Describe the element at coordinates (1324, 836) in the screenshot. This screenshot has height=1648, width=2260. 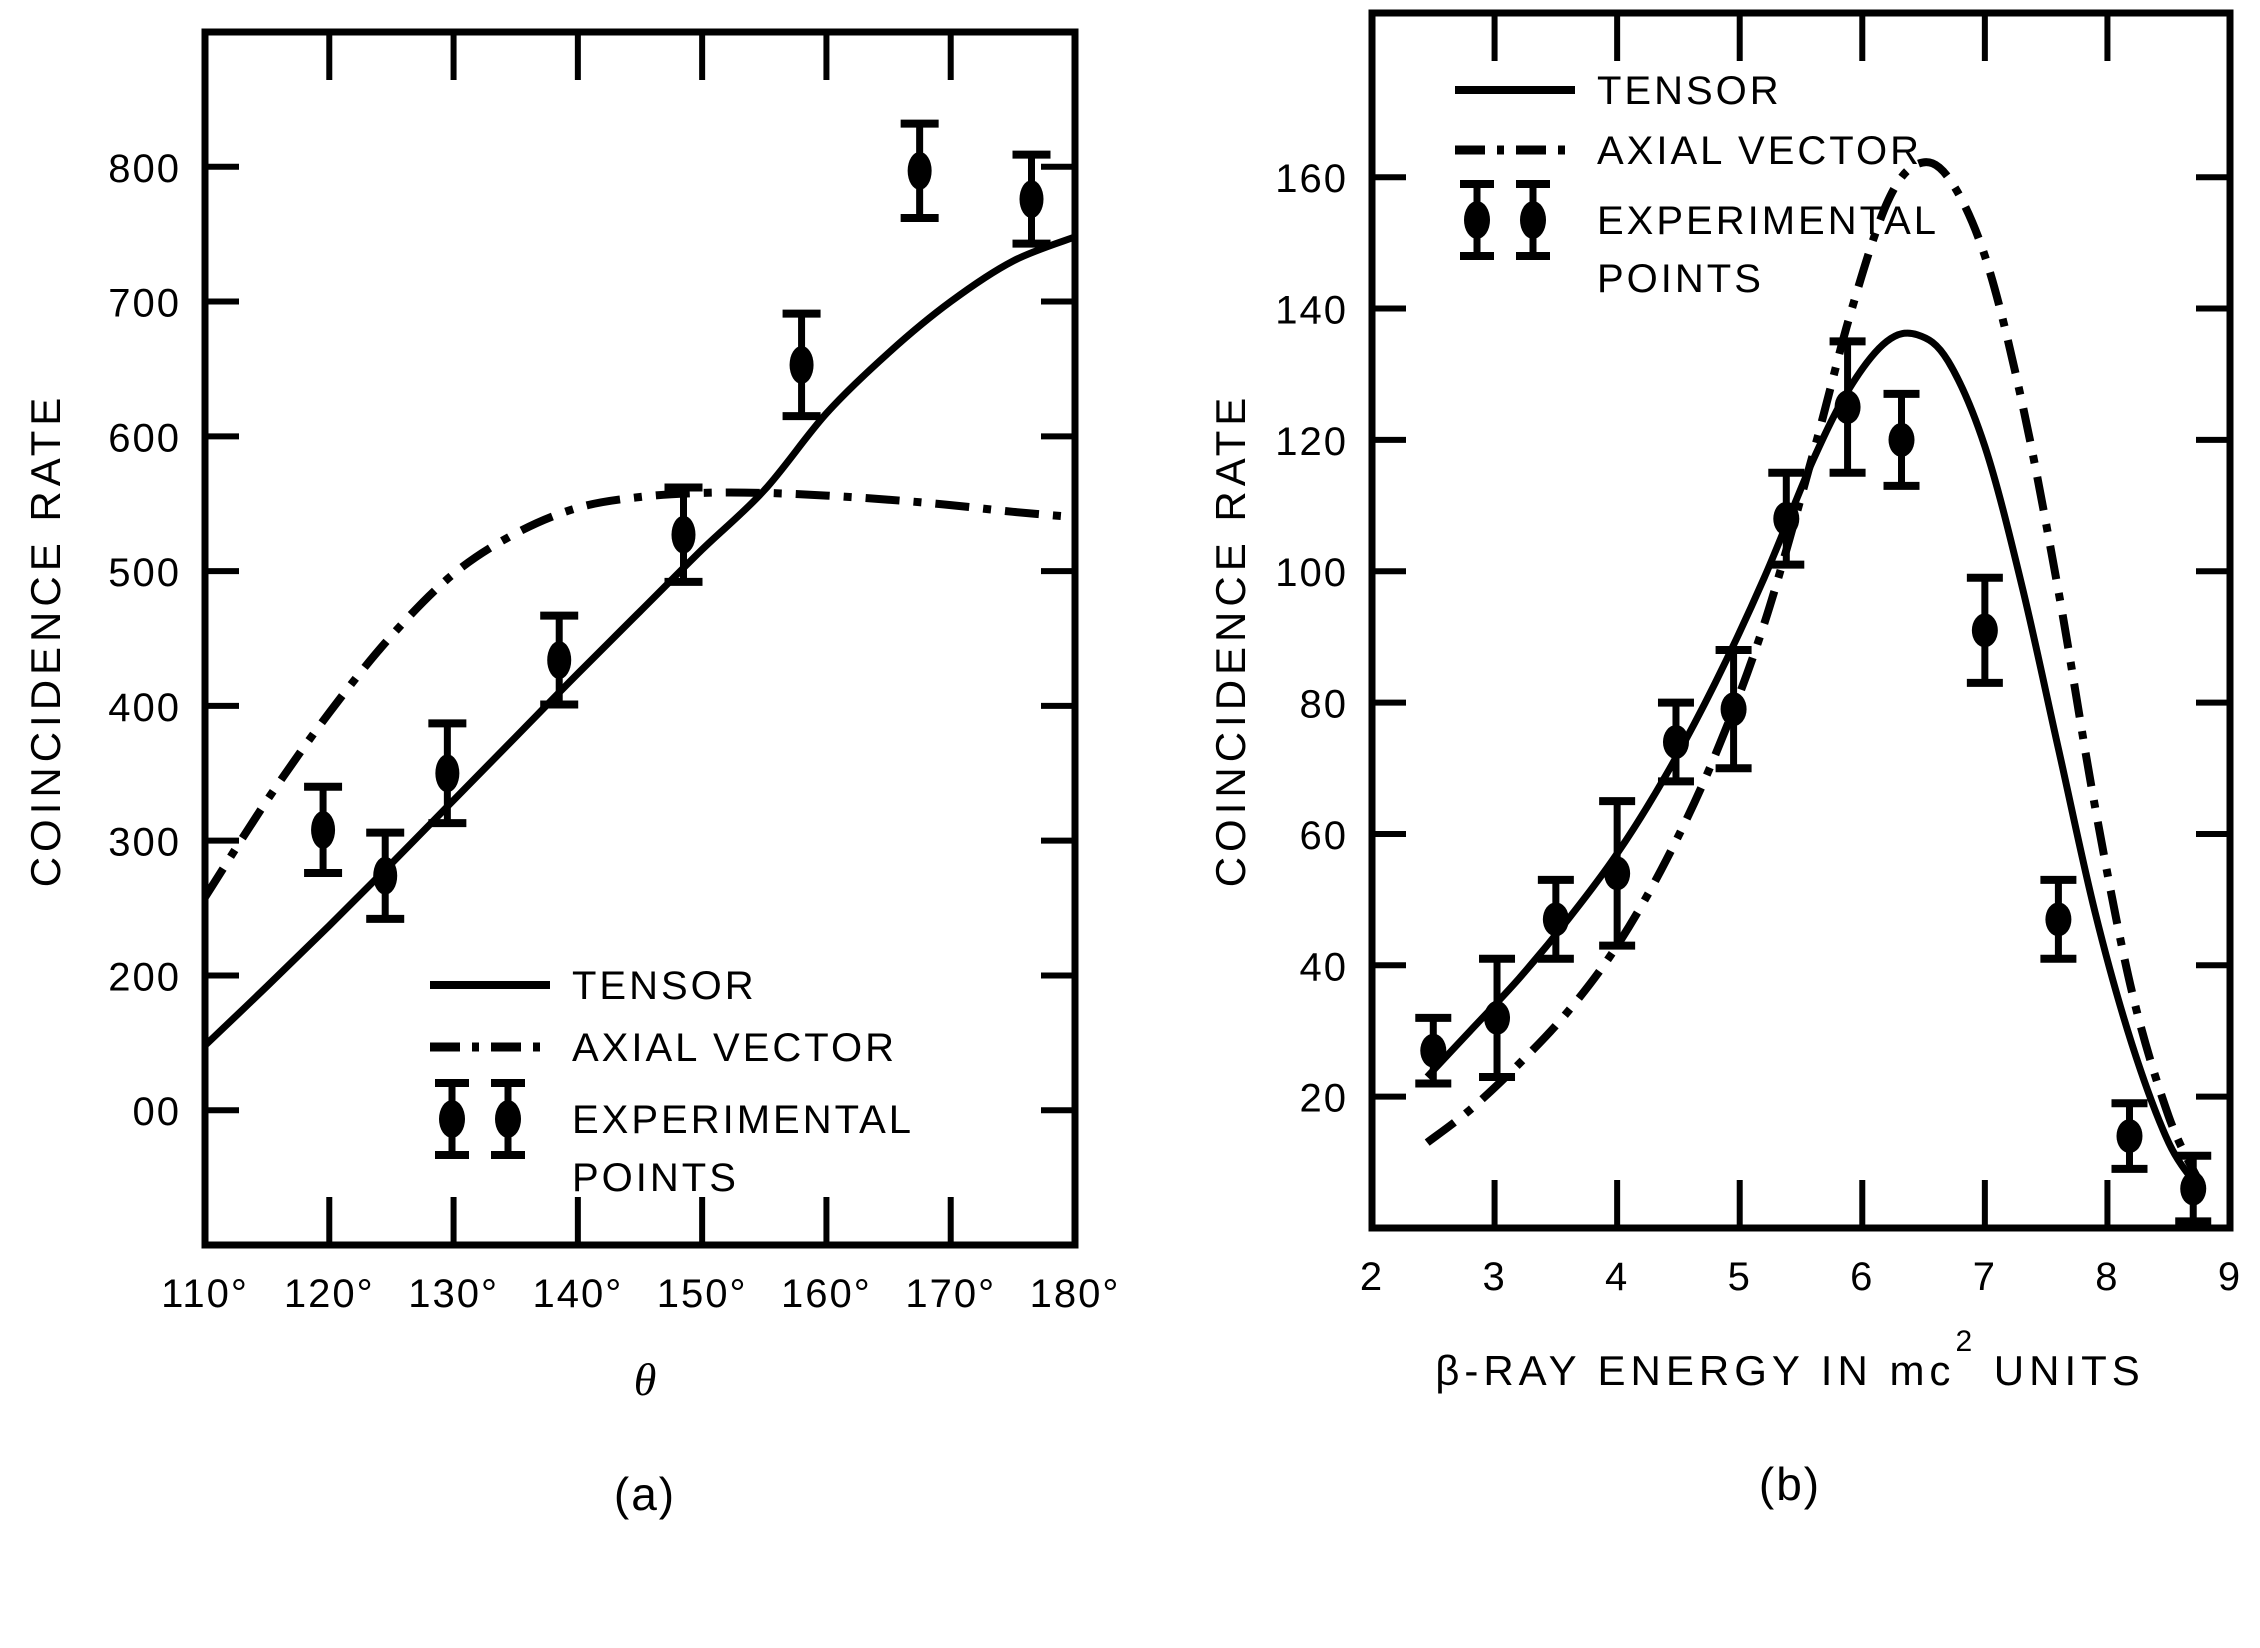
I see `y-tick-label-panel-b-60: 60` at that location.